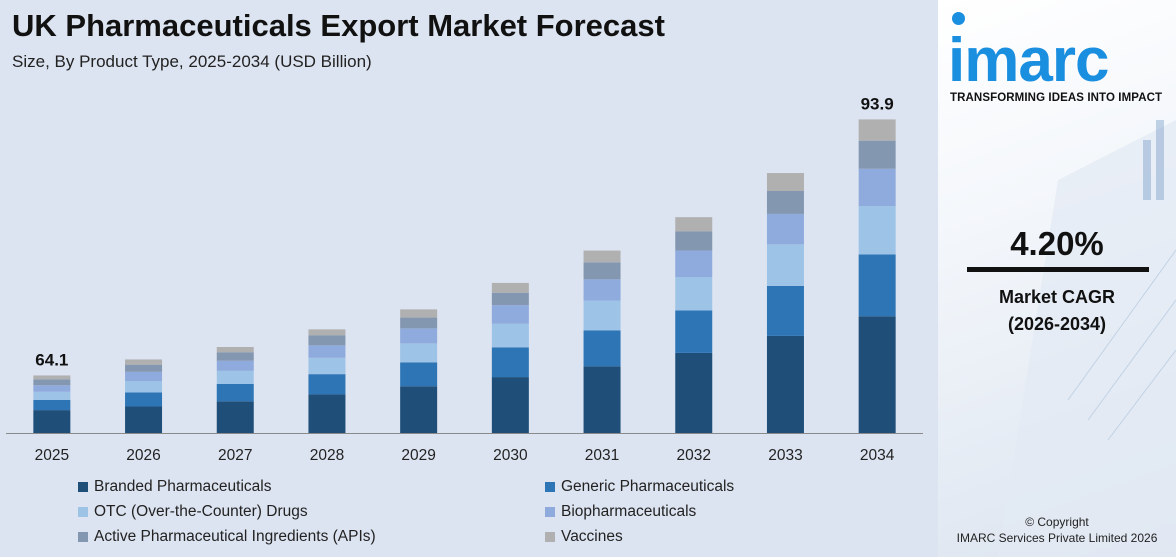 Image resolution: width=1176 pixels, height=557 pixels. What do you see at coordinates (1057, 297) in the screenshot?
I see `cagr-label-line1: Market CAGR` at bounding box center [1057, 297].